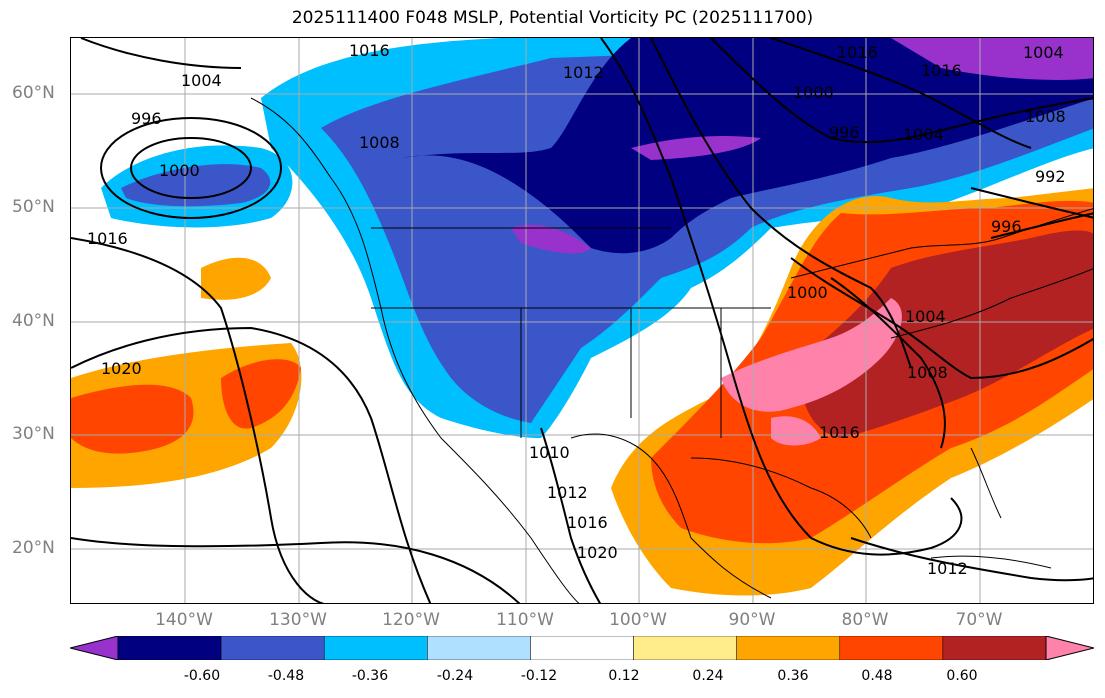 The width and height of the screenshot is (1105, 698). What do you see at coordinates (370, 676) in the screenshot?
I see `colorbar-tick-label: -0.36` at bounding box center [370, 676].